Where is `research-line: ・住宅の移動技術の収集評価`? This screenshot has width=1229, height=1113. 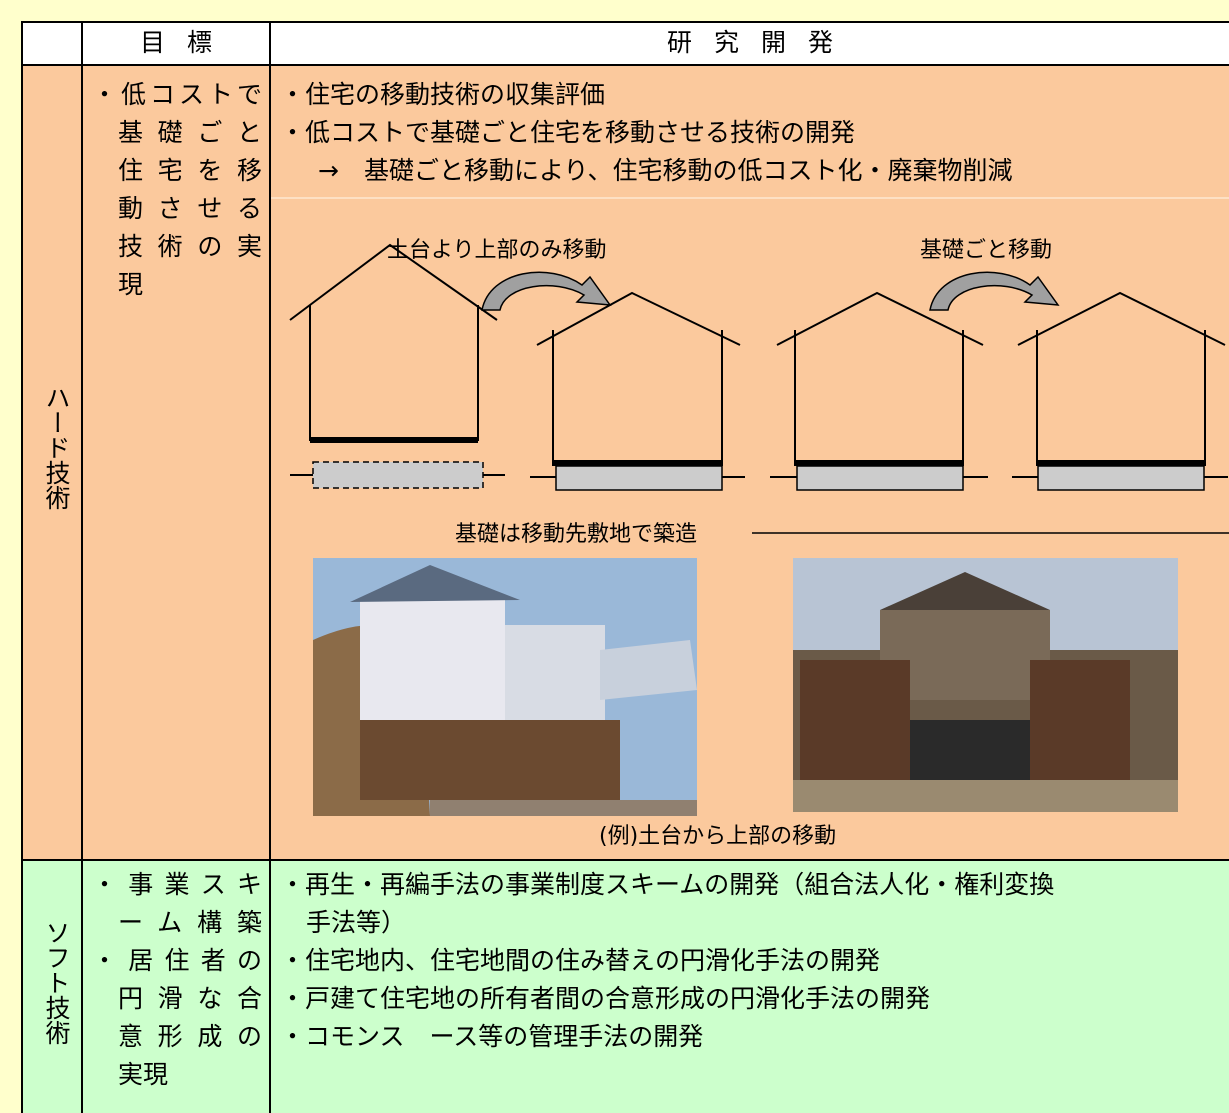
research-line: ・住宅の移動技術の収集評価 is located at coordinates (443, 94).